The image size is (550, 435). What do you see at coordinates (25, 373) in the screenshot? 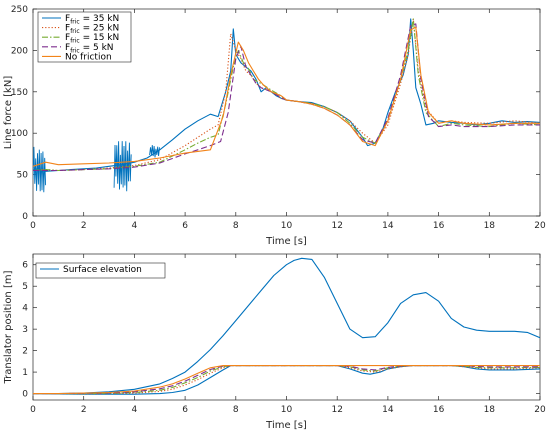
I see `y-tick-label: 1` at bounding box center [25, 373].